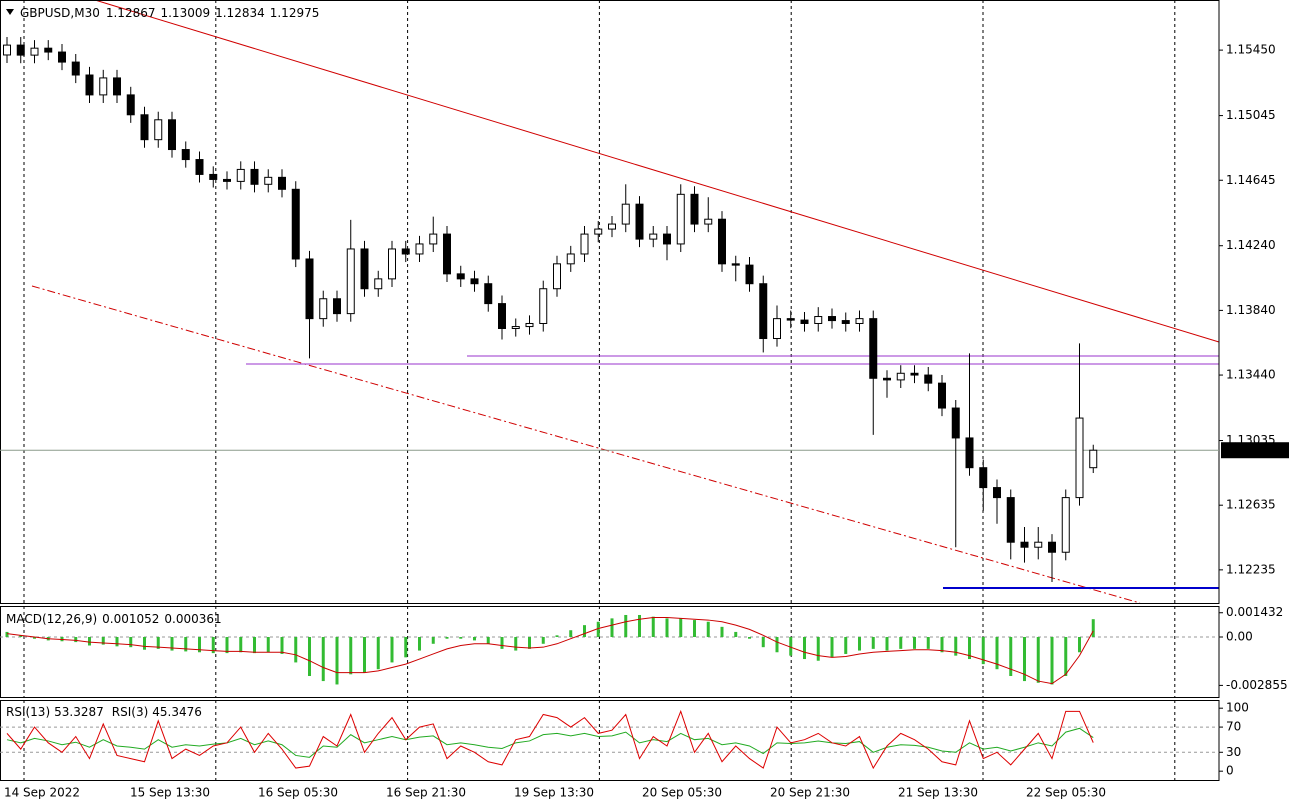 The height and width of the screenshot is (807, 1291). What do you see at coordinates (1251, 375) in the screenshot?
I see `y-tick-label: 1.13440` at bounding box center [1251, 375].